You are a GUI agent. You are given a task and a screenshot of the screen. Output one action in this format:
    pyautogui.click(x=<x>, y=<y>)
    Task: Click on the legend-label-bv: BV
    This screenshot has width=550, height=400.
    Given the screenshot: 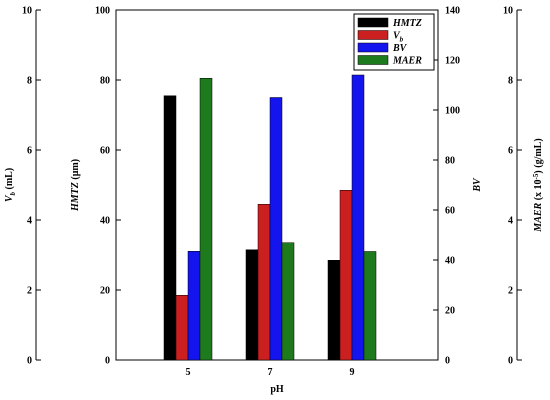 What is the action you would take?
    pyautogui.click(x=400, y=48)
    